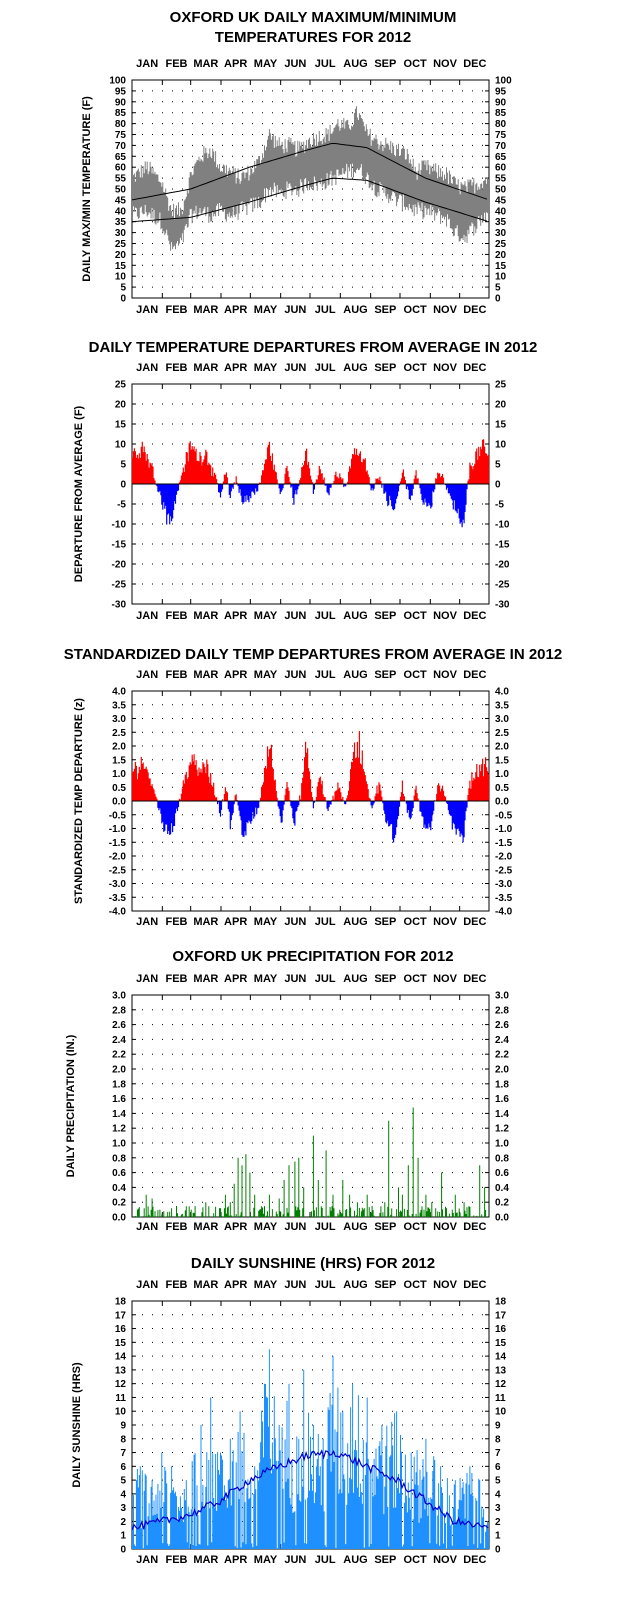 The height and width of the screenshot is (1610, 626). What do you see at coordinates (504, 815) in the screenshot?
I see `y-tick-label-right: -0.5` at bounding box center [504, 815].